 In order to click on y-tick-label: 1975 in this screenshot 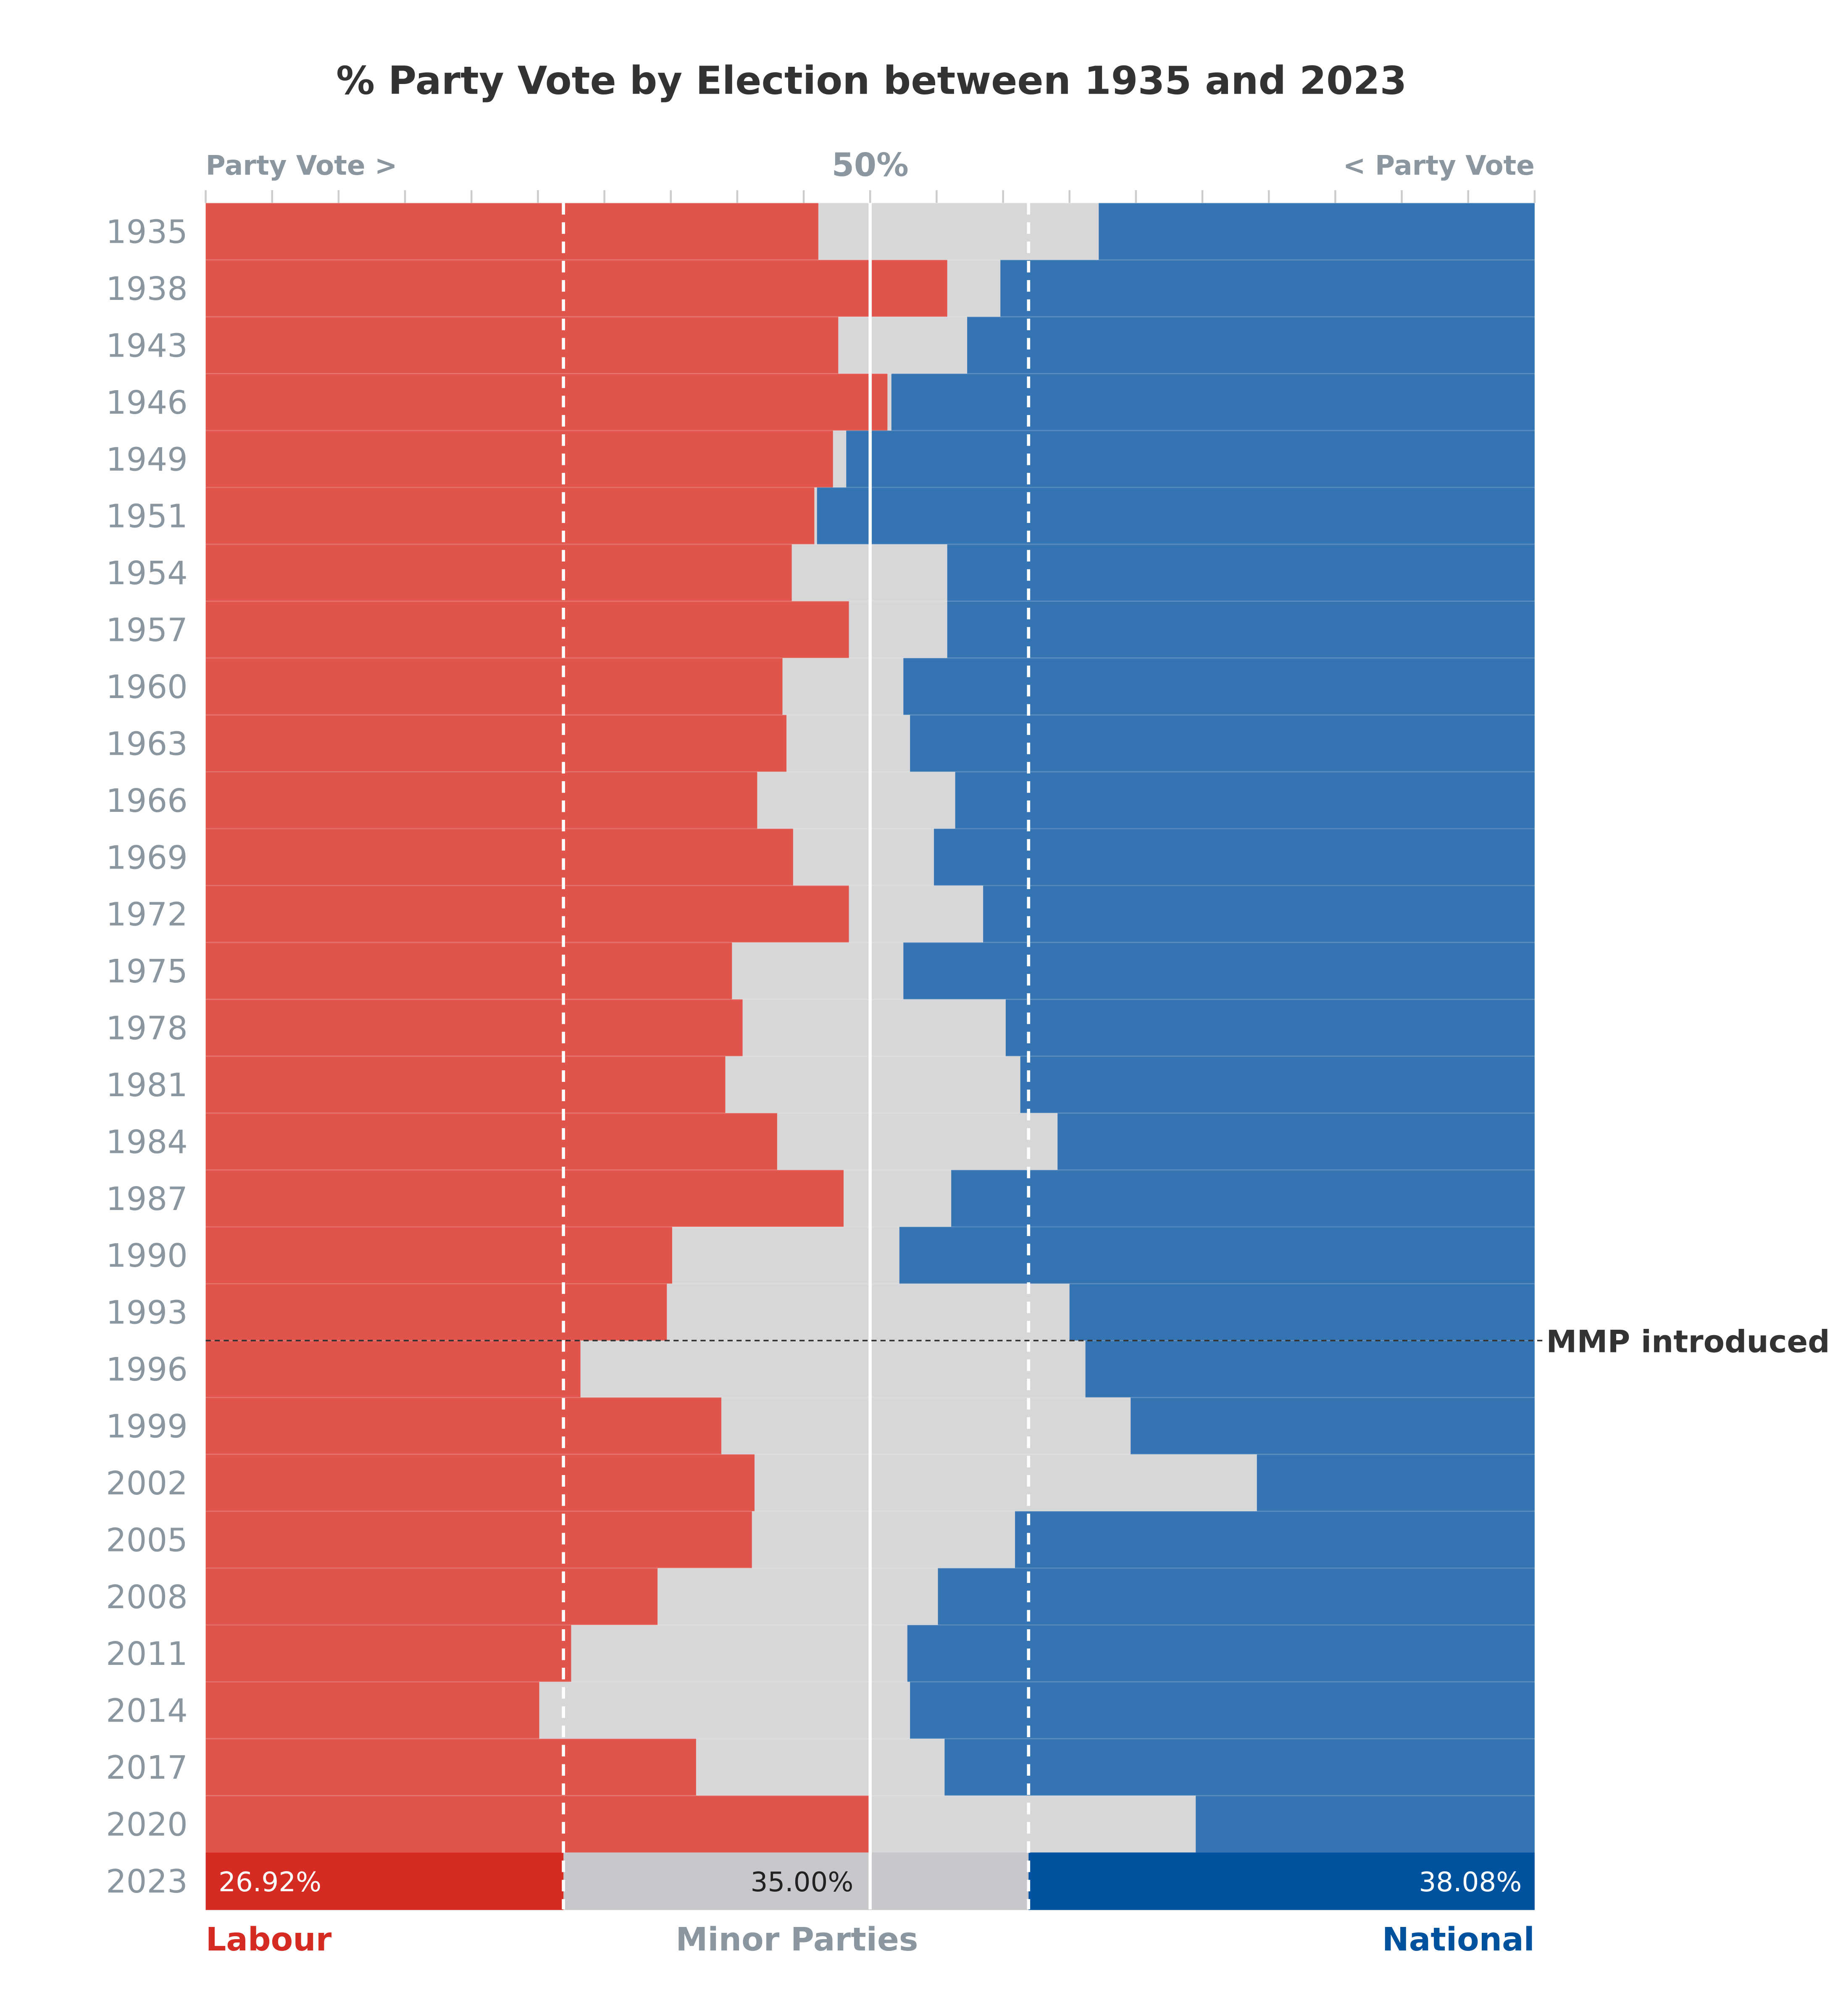, I will do `click(147, 971)`.